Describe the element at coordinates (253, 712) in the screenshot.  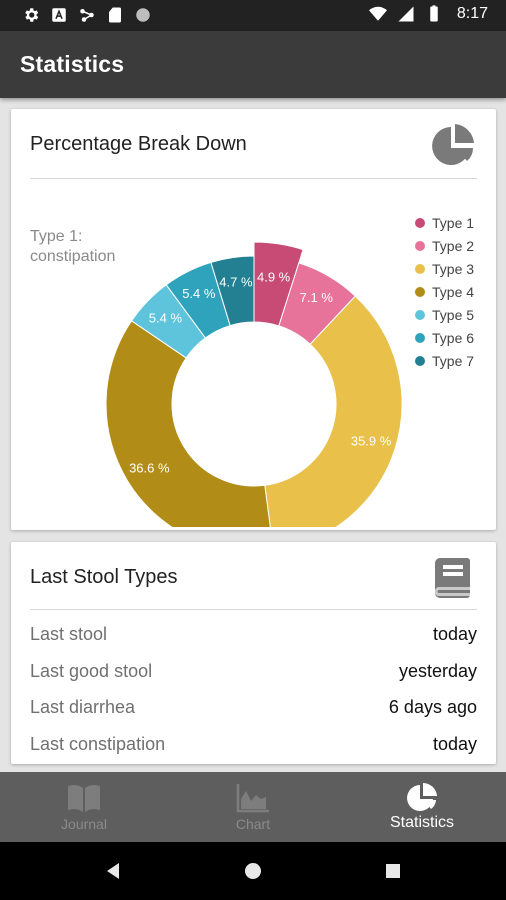
I see `stat-row-last-diarrhea: Last diarrhea 6 days ago` at that location.